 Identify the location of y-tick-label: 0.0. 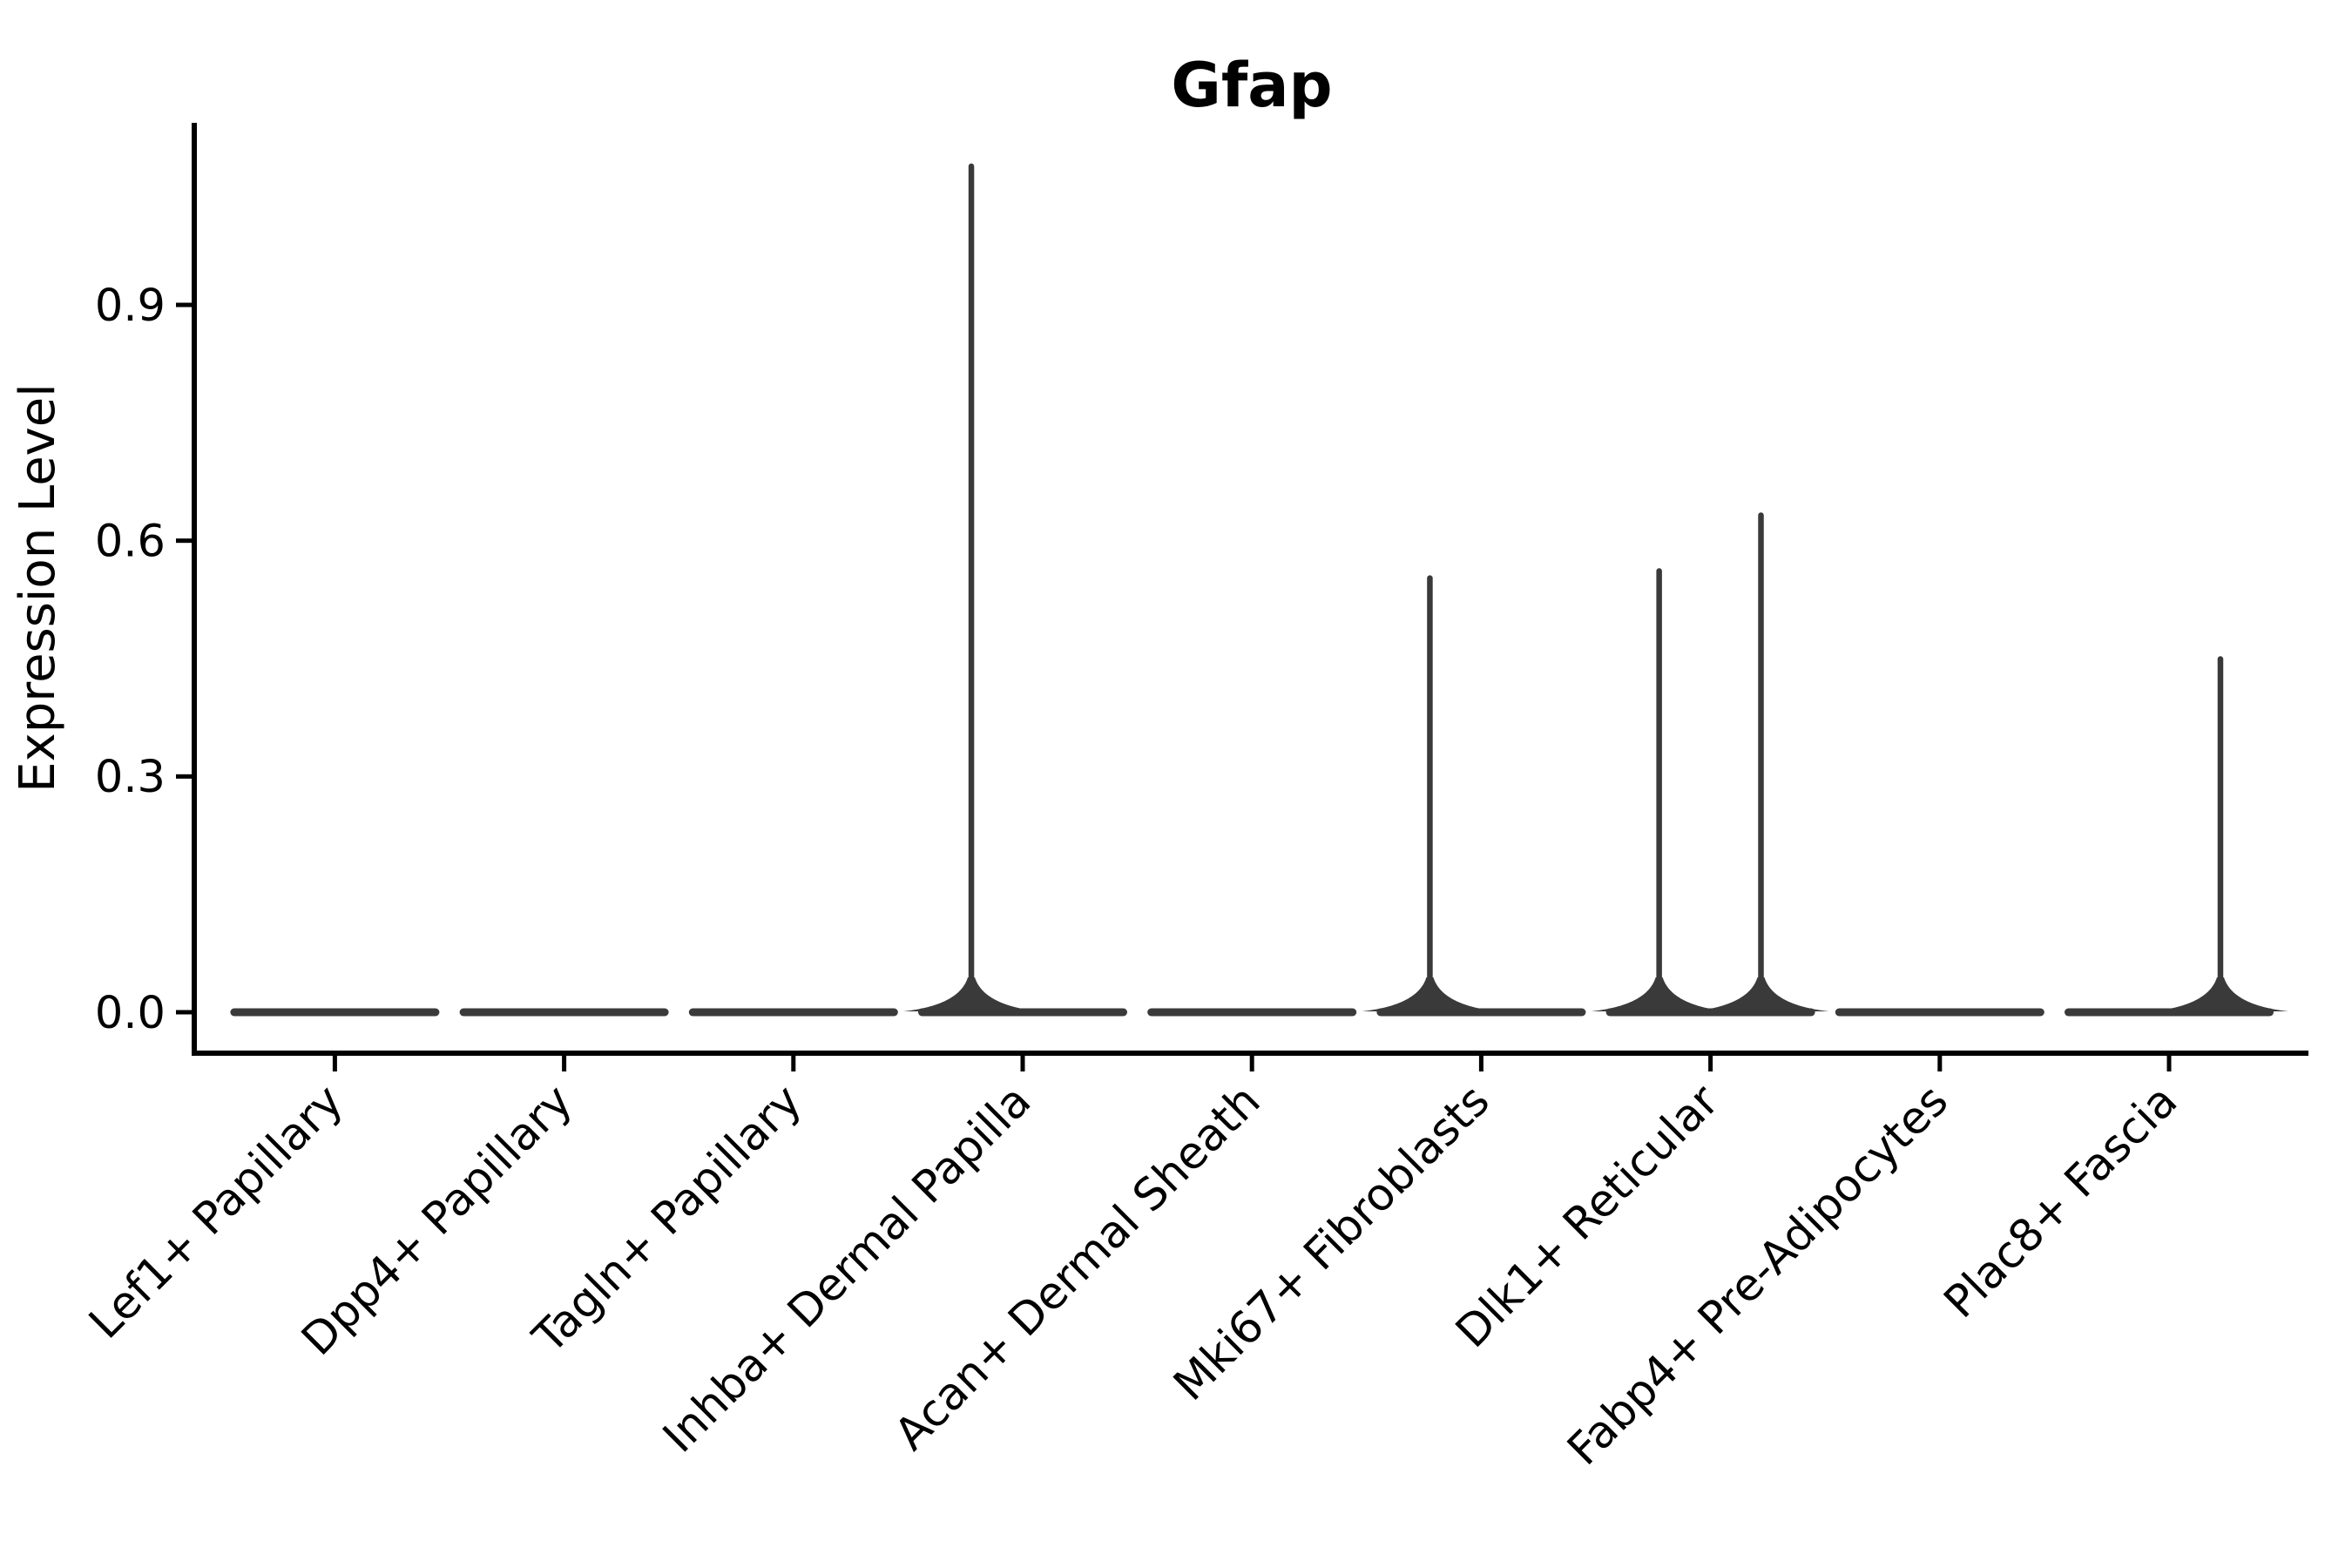
(130, 1014).